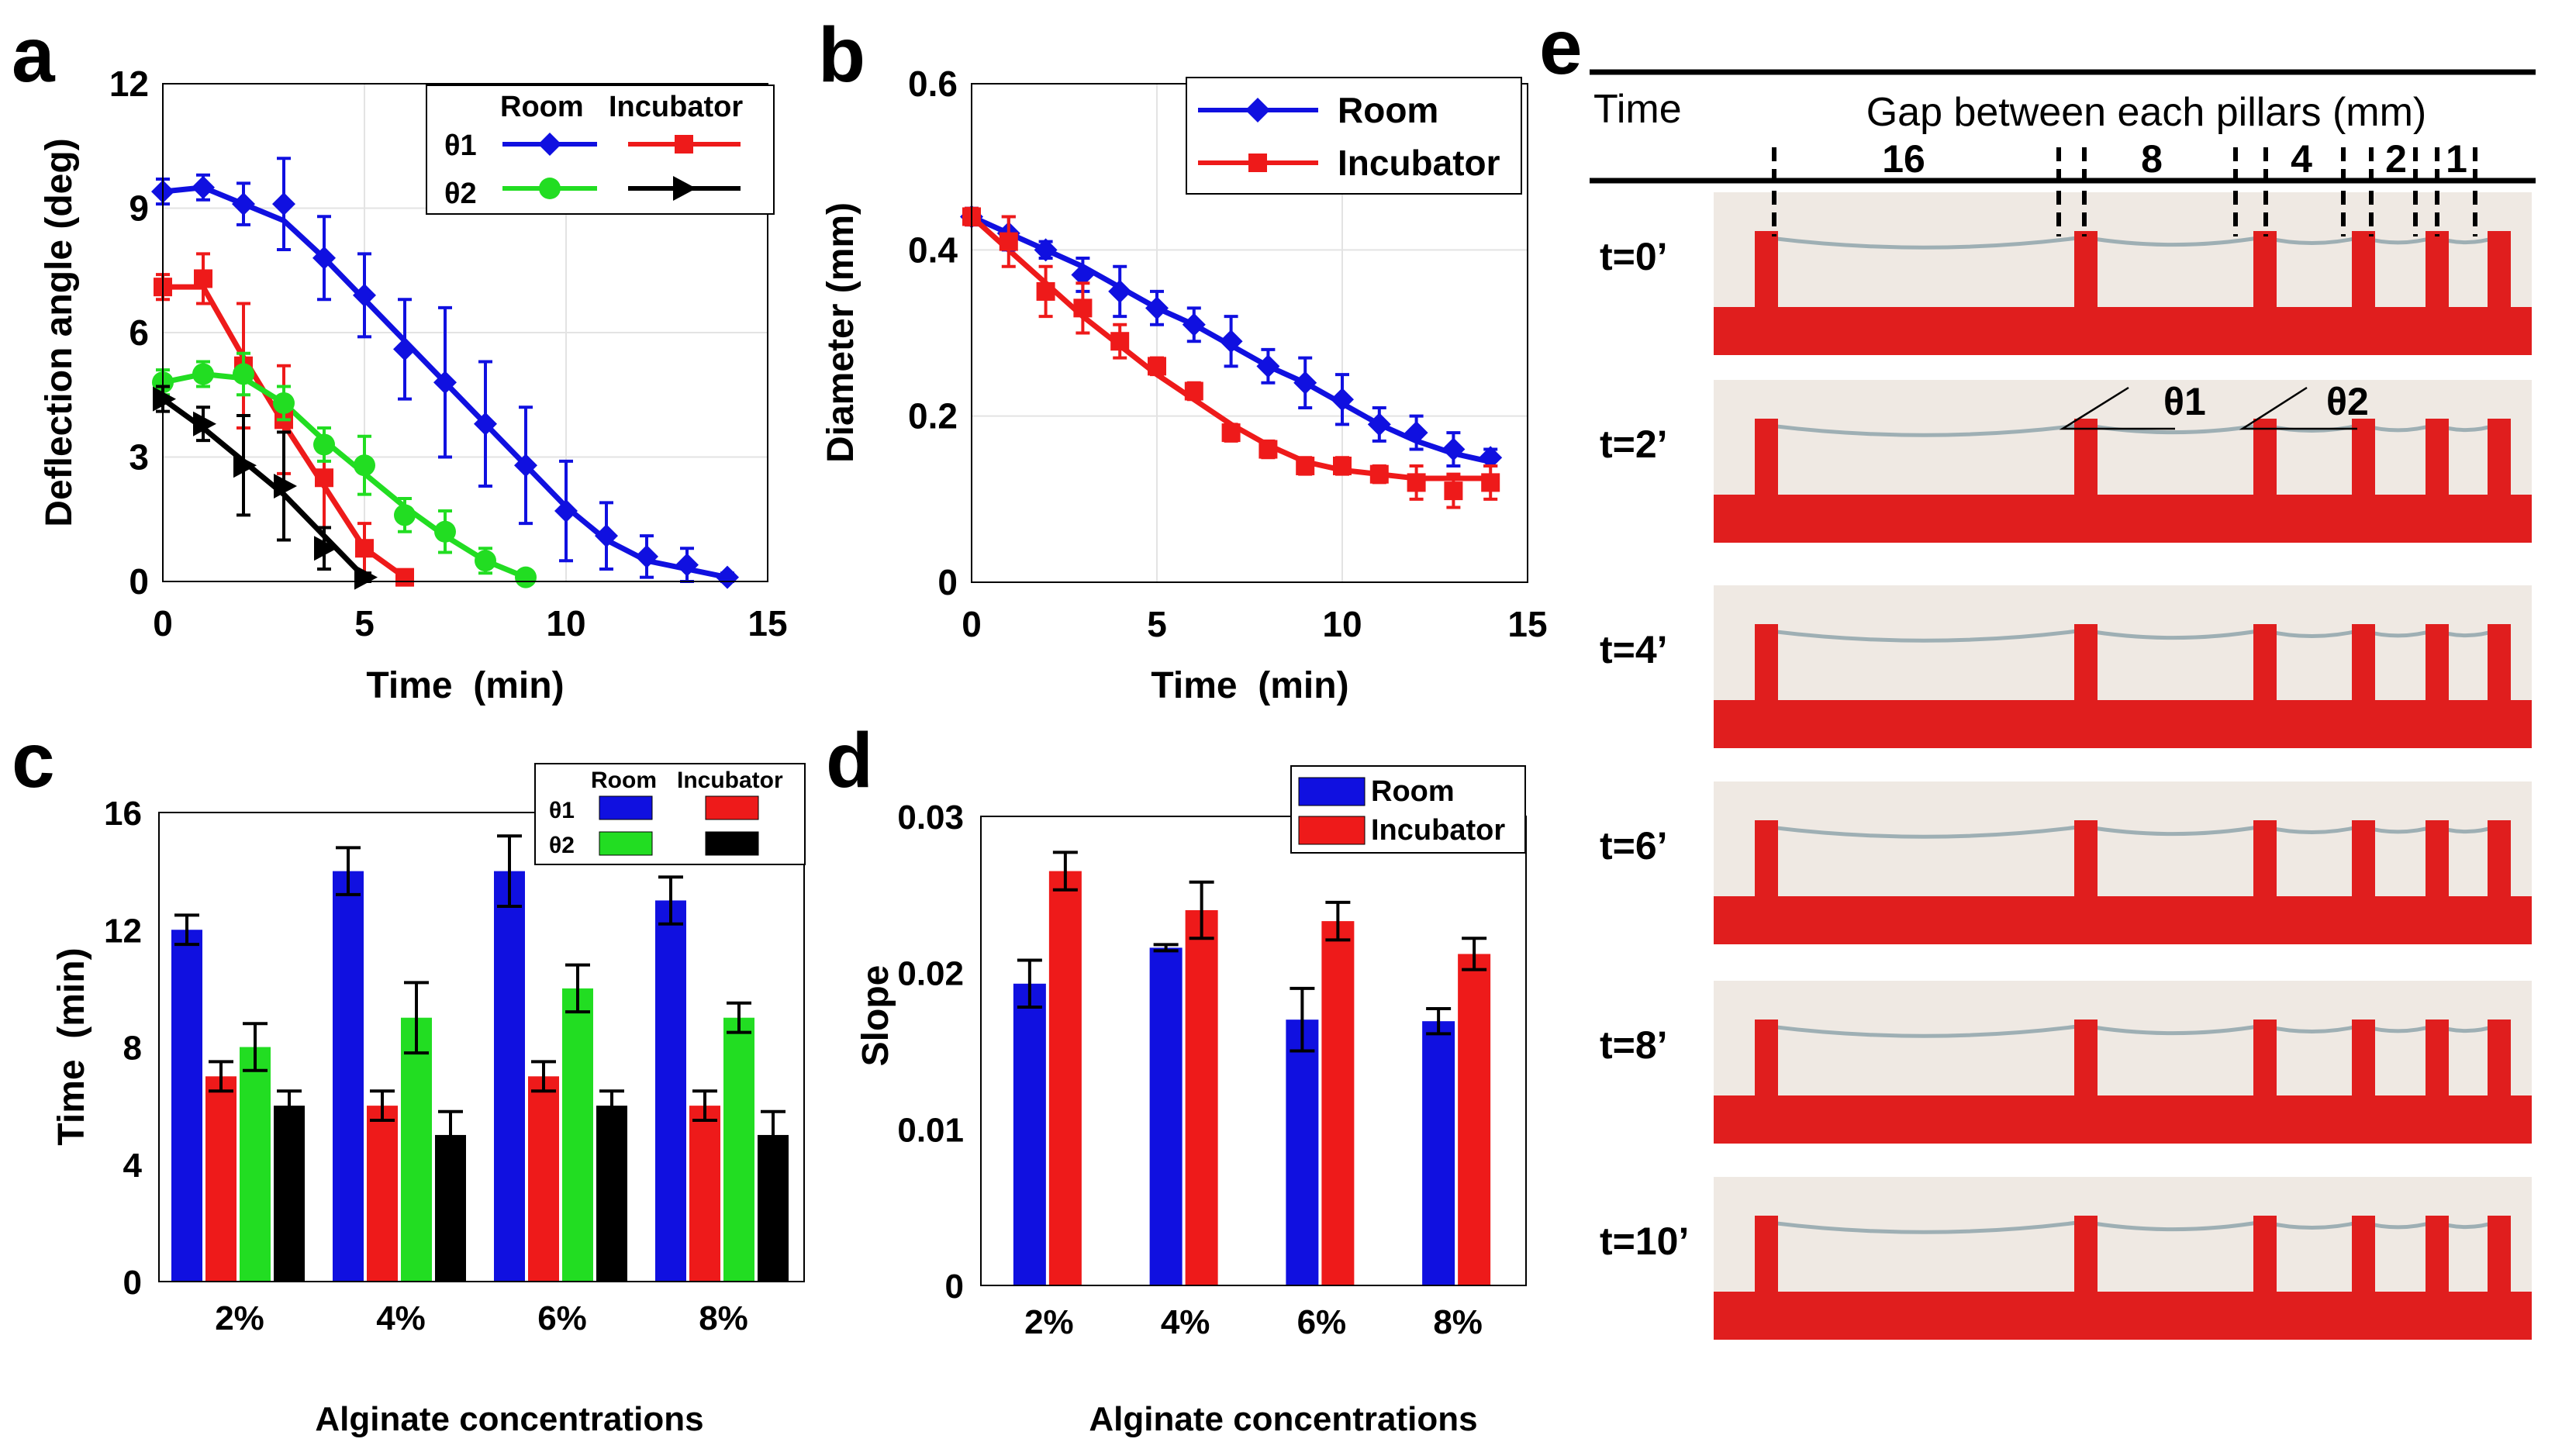 This screenshot has width=2555, height=1456. Describe the element at coordinates (933, 84) in the screenshot. I see `y-tick-label: 0.6` at that location.